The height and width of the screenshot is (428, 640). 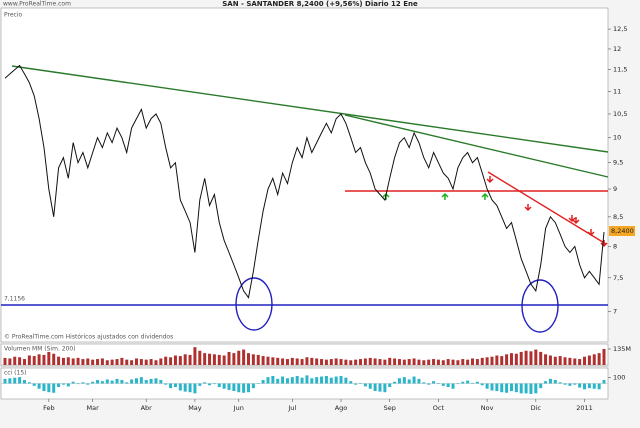 I want to click on x-tick-label: Jul, so click(x=291, y=408).